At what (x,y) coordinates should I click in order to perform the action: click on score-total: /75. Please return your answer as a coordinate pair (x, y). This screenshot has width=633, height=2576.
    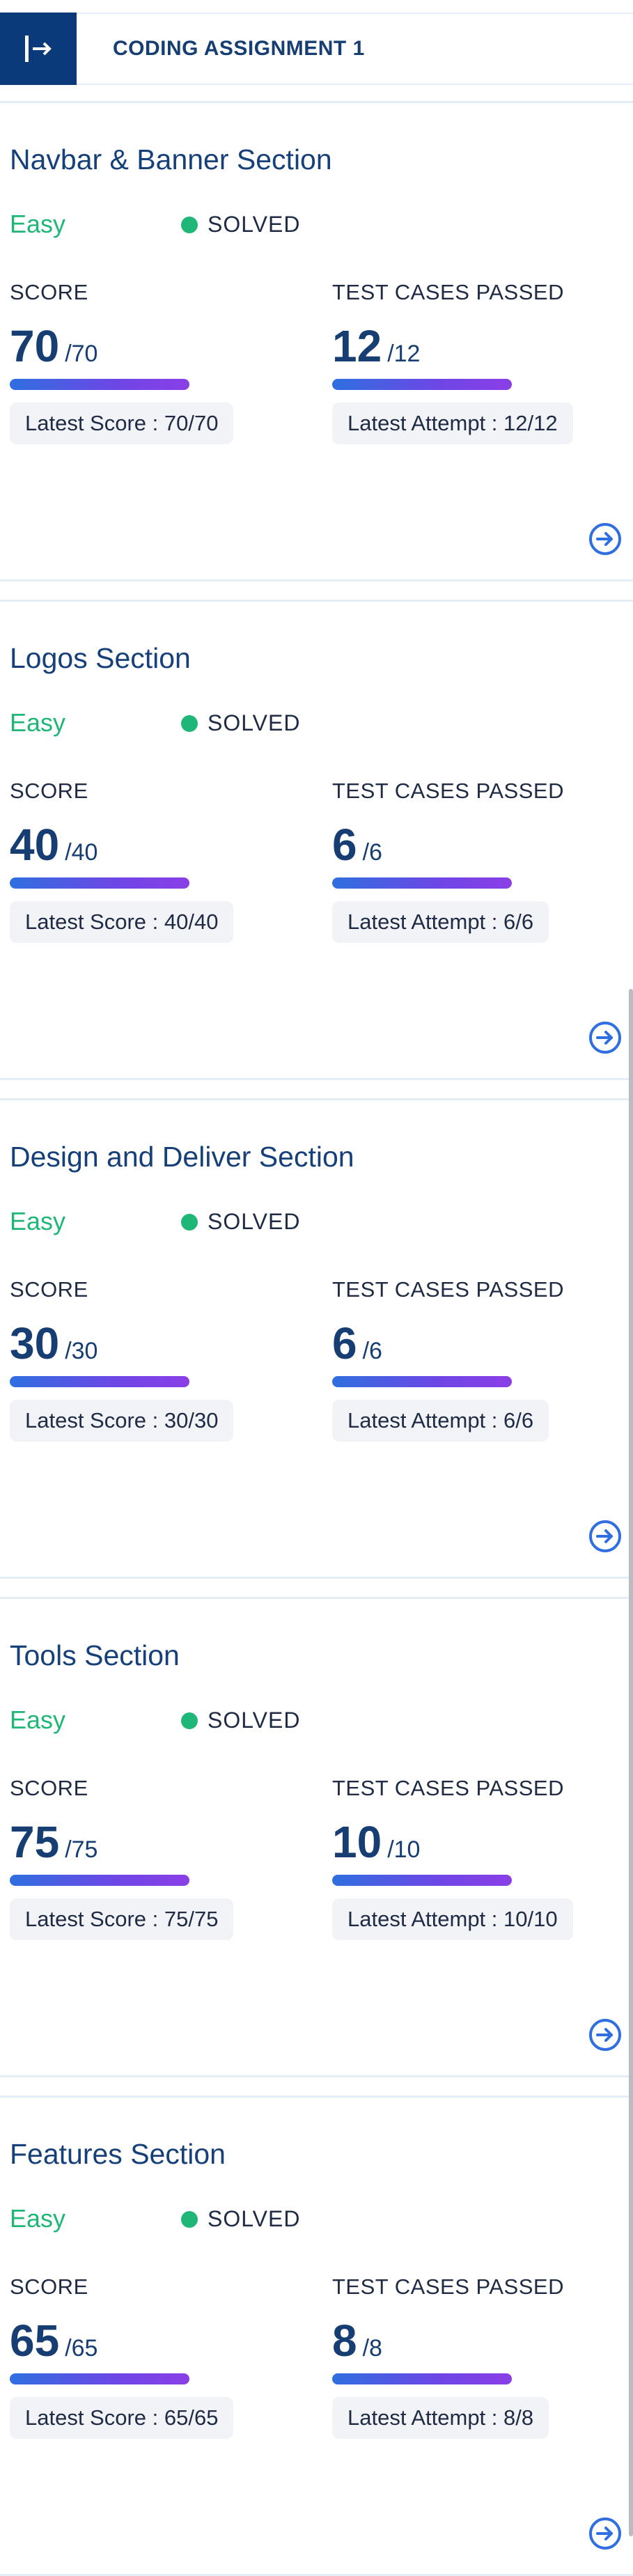
    Looking at the image, I should click on (81, 1850).